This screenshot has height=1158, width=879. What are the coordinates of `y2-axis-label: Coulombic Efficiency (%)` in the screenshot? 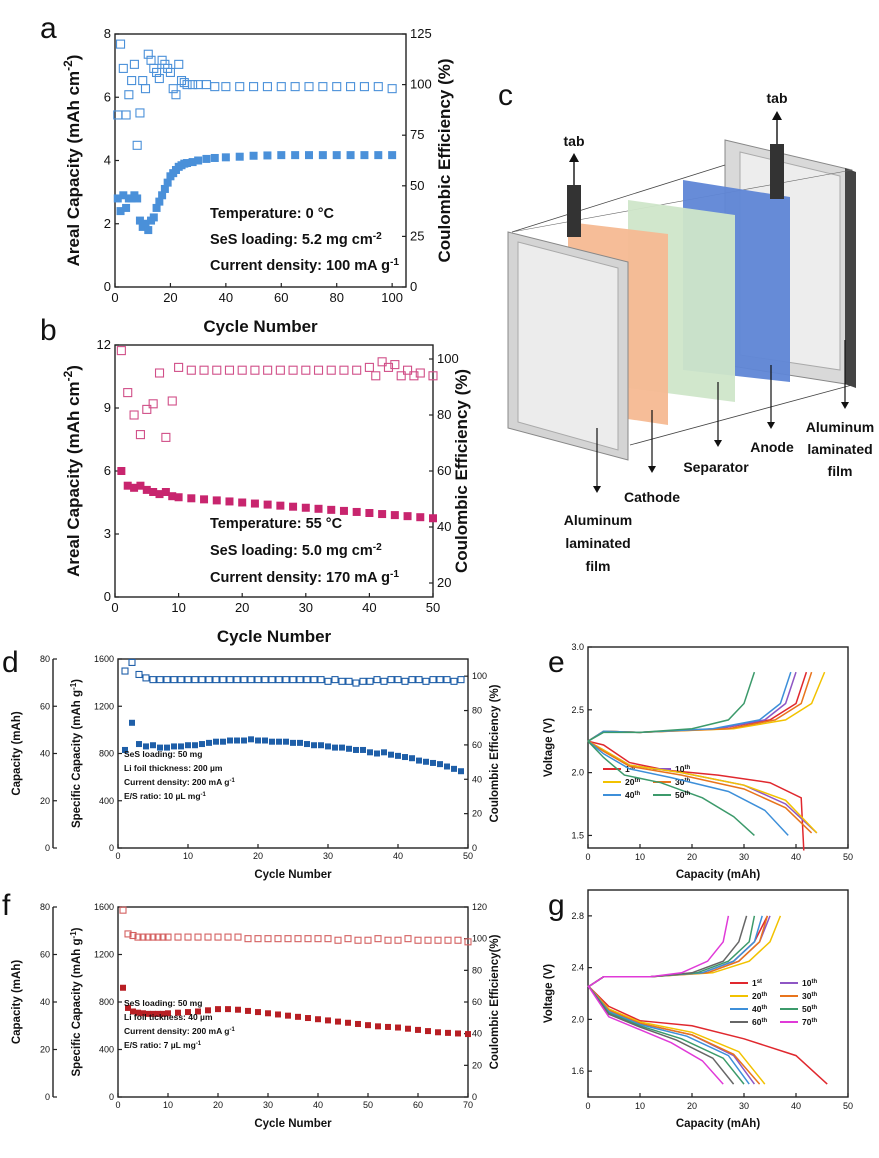 It's located at (461, 471).